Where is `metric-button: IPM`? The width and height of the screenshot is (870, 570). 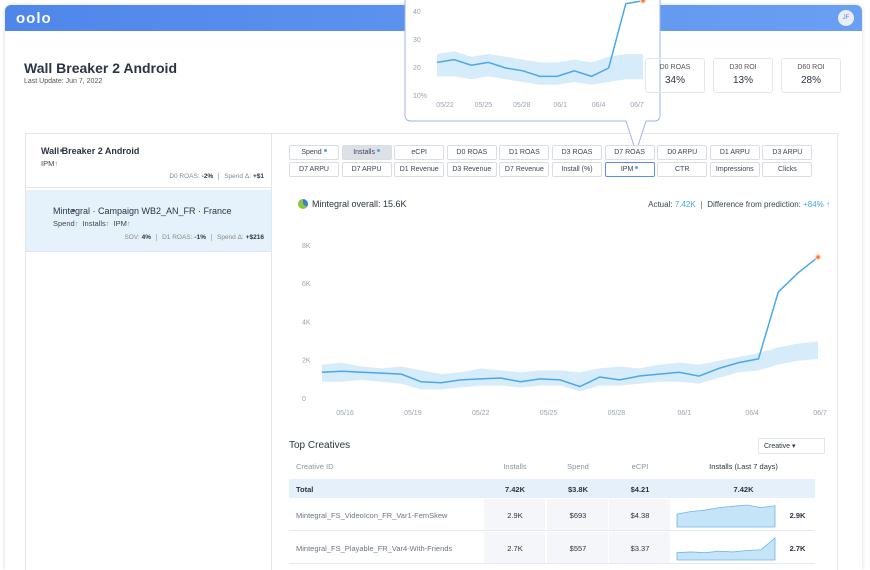 metric-button: IPM is located at coordinates (629, 169).